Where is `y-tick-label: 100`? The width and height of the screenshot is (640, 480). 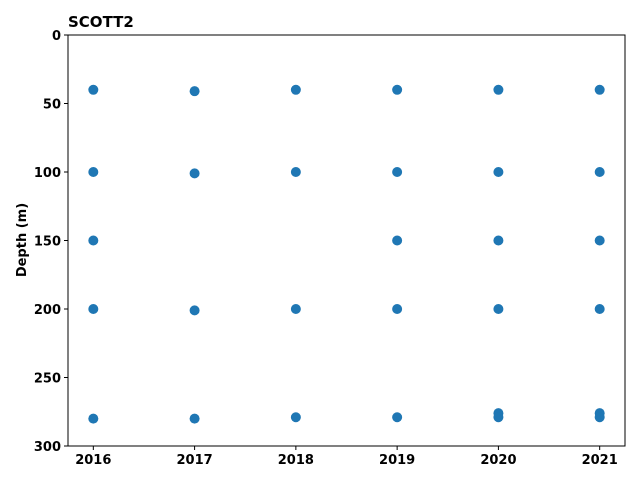 y-tick-label: 100 is located at coordinates (47, 173).